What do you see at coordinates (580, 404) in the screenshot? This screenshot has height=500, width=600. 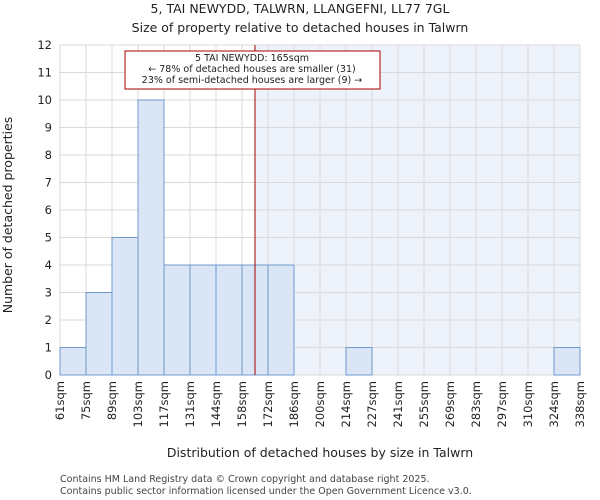 I see `x-tick-label: 338sqm` at bounding box center [580, 404].